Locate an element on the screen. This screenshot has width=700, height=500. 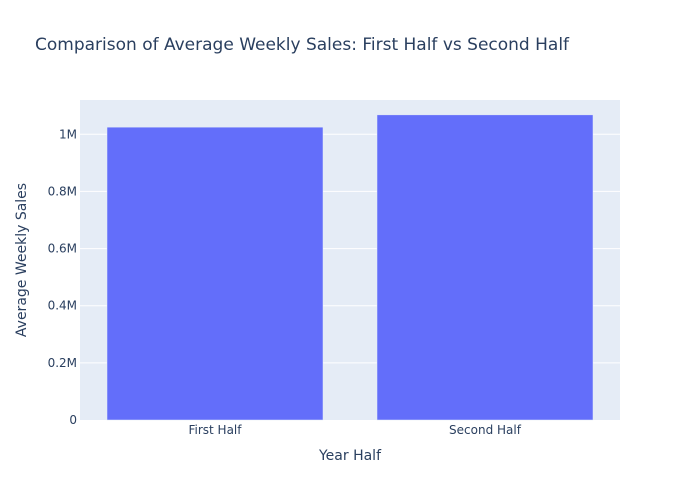
x-tick-label: Second Half is located at coordinates (485, 430).